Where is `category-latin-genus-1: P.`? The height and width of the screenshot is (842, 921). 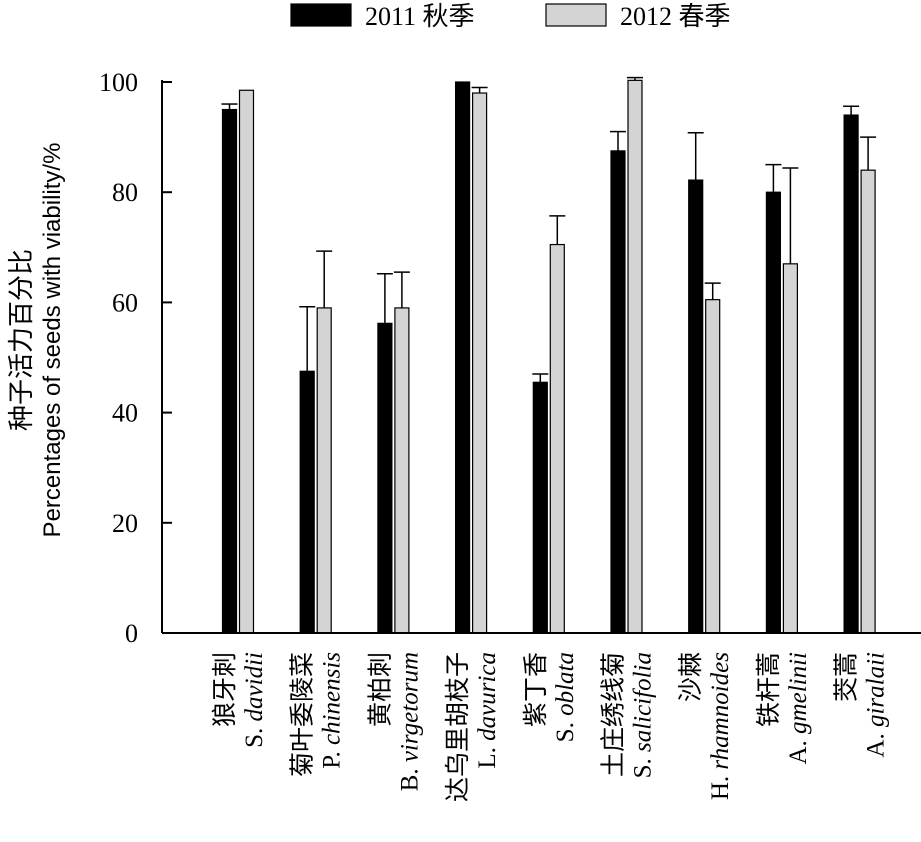
category-latin-genus-1: P. is located at coordinates (332, 757).